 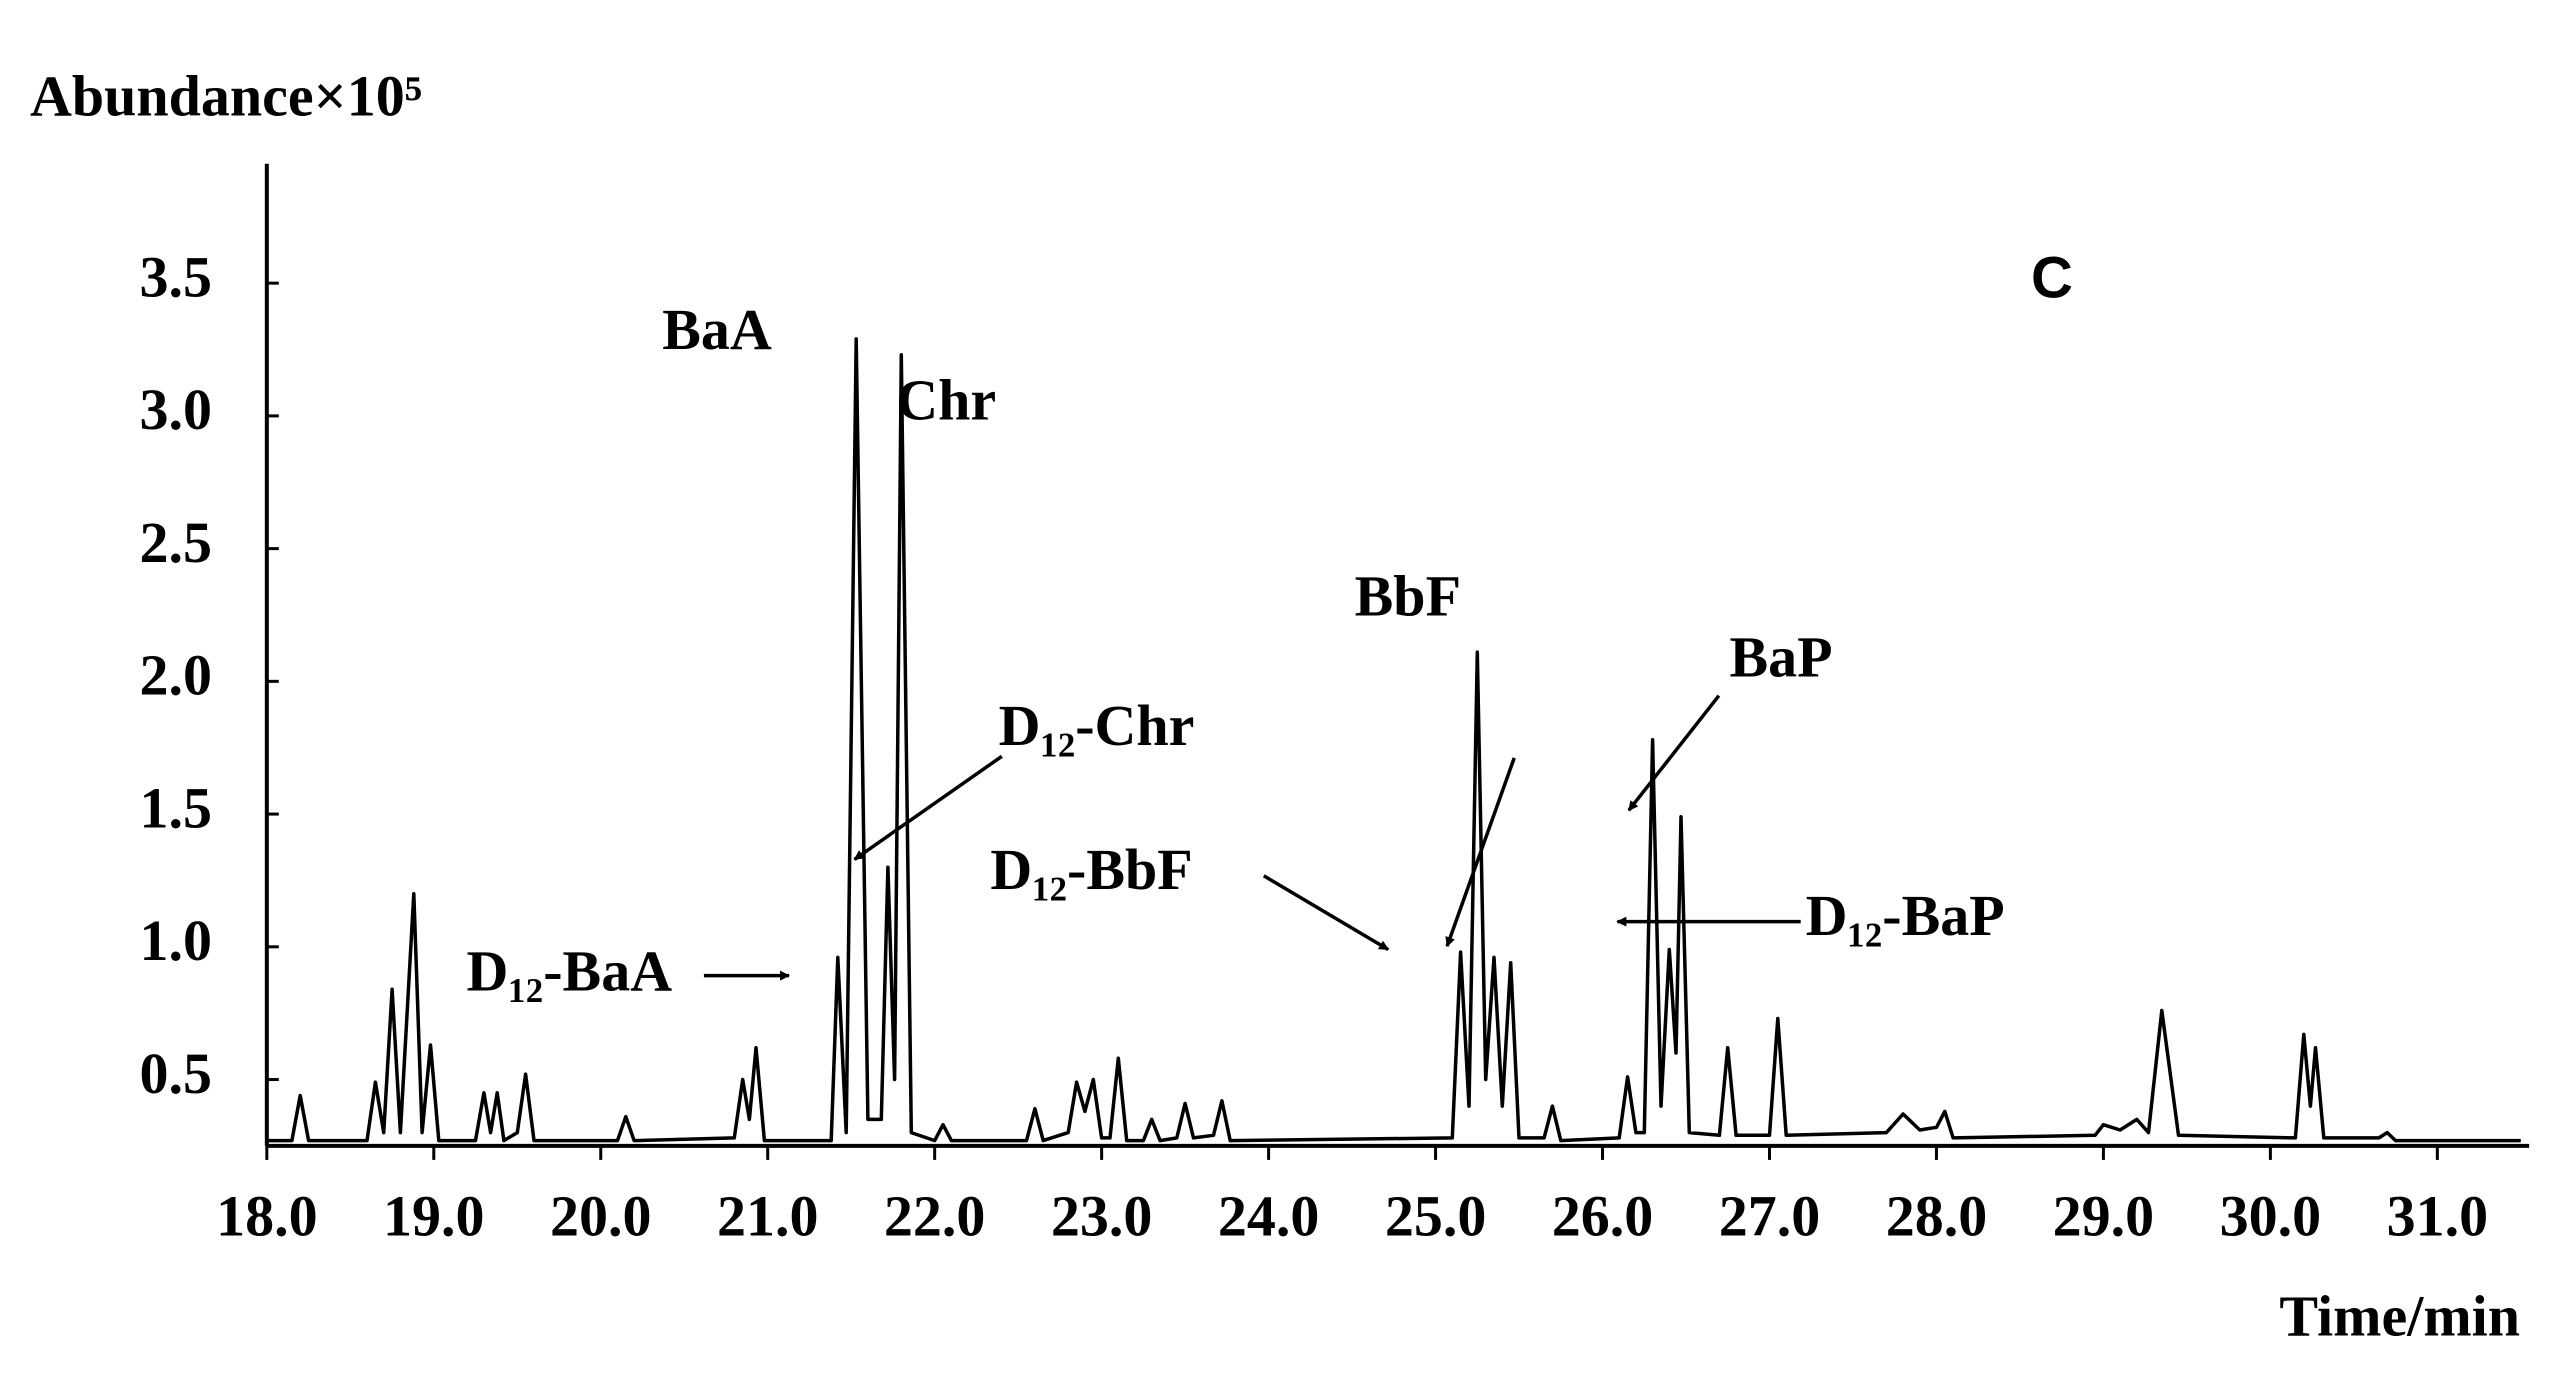 What do you see at coordinates (1091, 869) in the screenshot?
I see `peak-label: D₁₂-BbF` at bounding box center [1091, 869].